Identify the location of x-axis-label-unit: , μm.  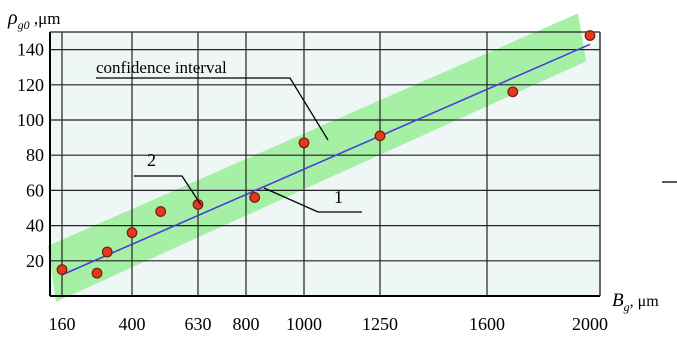
(645, 301).